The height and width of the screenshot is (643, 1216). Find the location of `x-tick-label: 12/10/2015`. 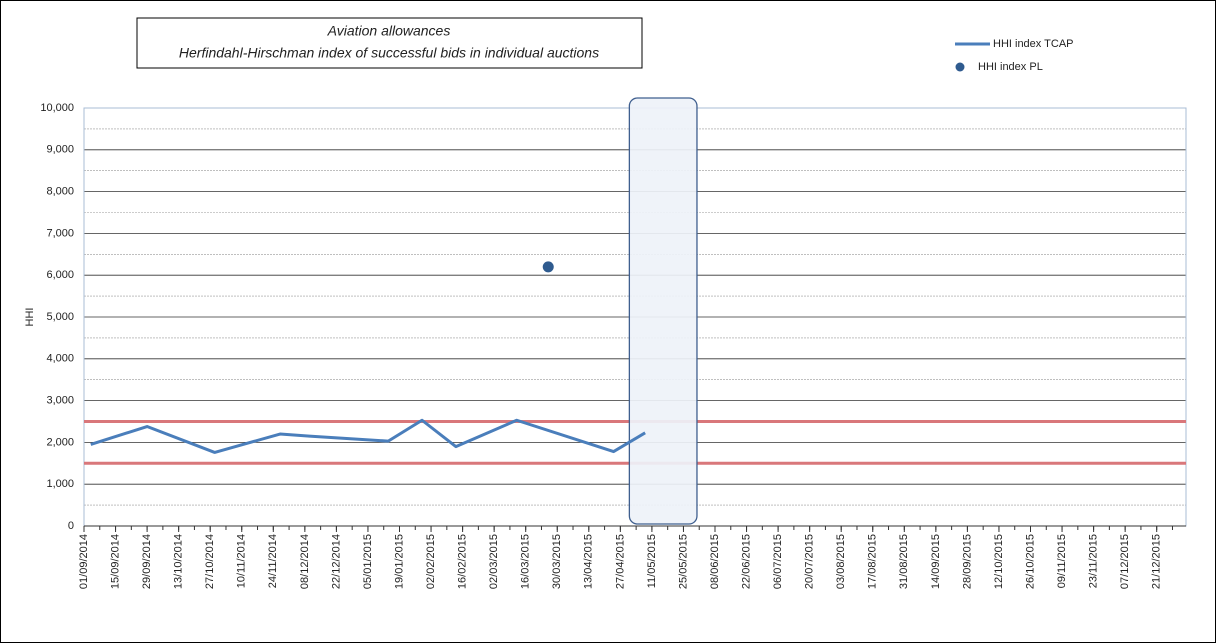

x-tick-label: 12/10/2015 is located at coordinates (999, 561).